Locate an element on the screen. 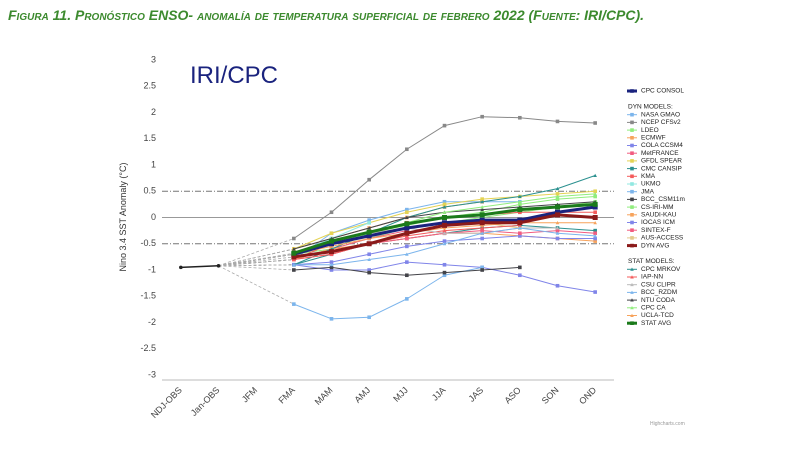 The image size is (800, 463). watermark: IRI/CPC is located at coordinates (234, 75).